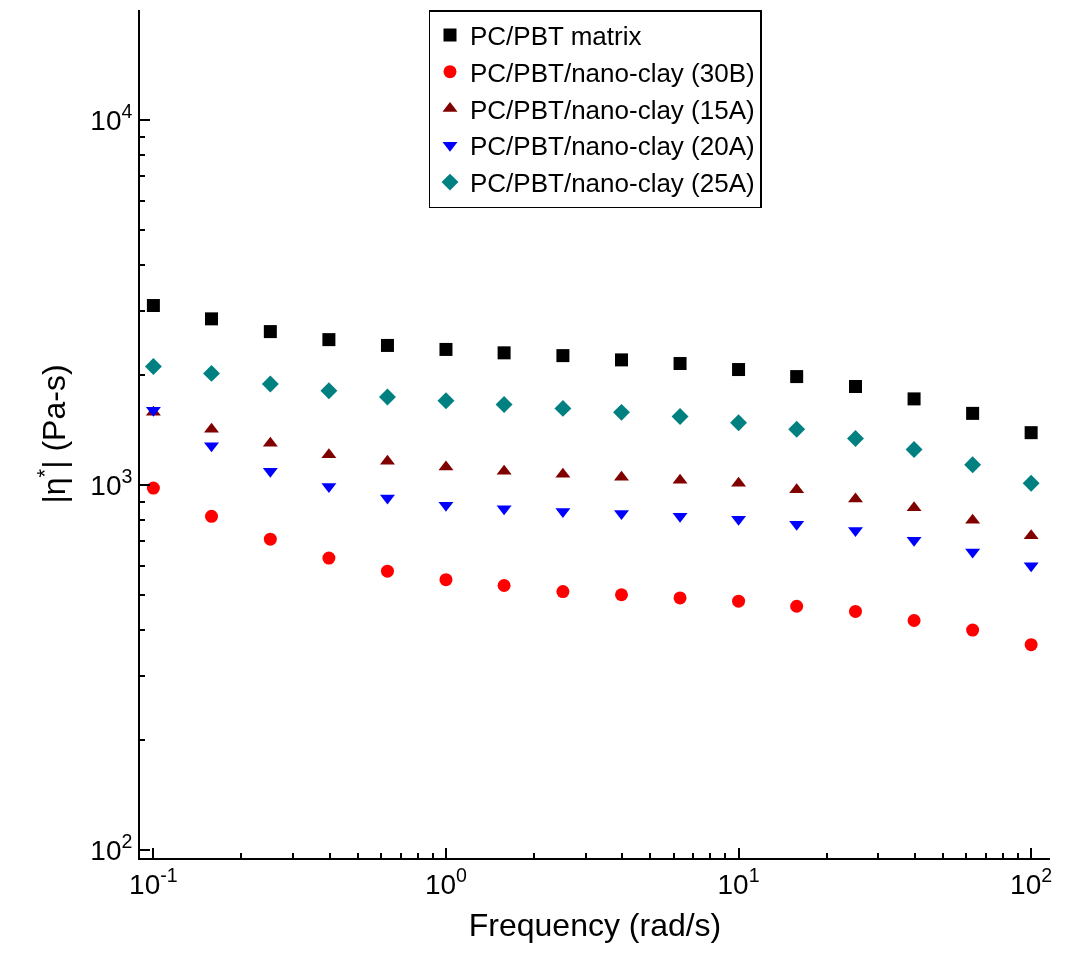  Describe the element at coordinates (612, 109) in the screenshot. I see `legend-label: PC/PBT/nano-clay (15A)` at that location.